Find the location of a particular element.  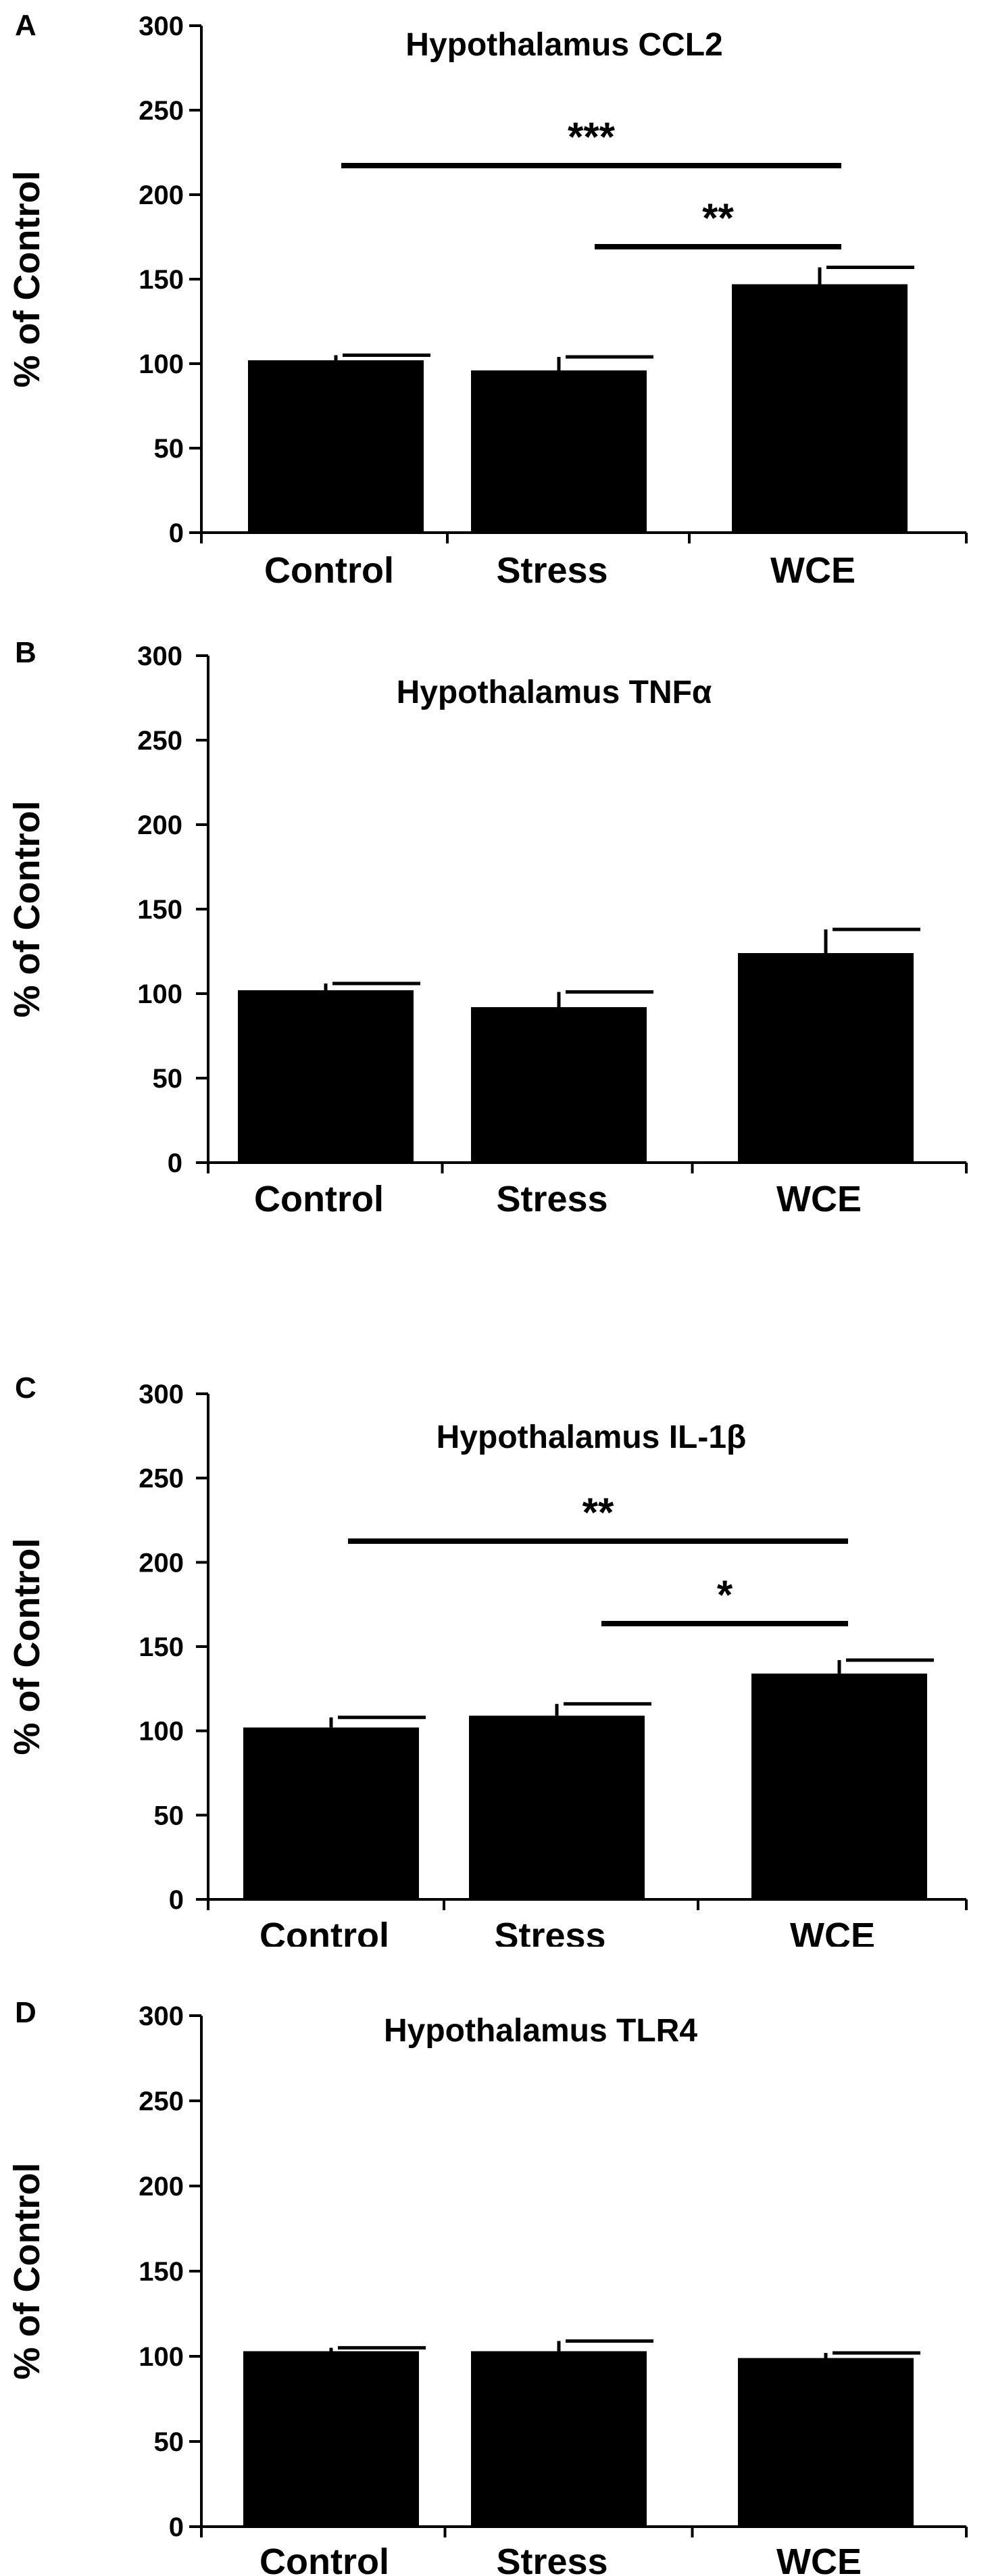

significance-label: * is located at coordinates (725, 1595).